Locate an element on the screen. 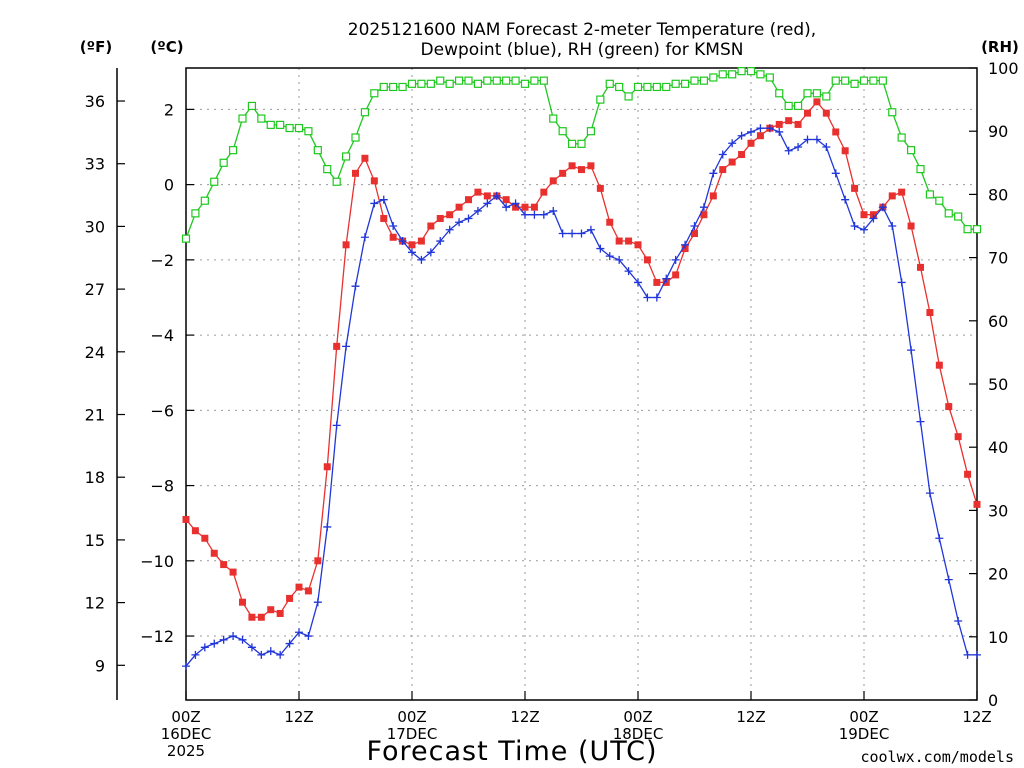 The height and width of the screenshot is (768, 1024). rh-tick-label: 0 is located at coordinates (993, 700).